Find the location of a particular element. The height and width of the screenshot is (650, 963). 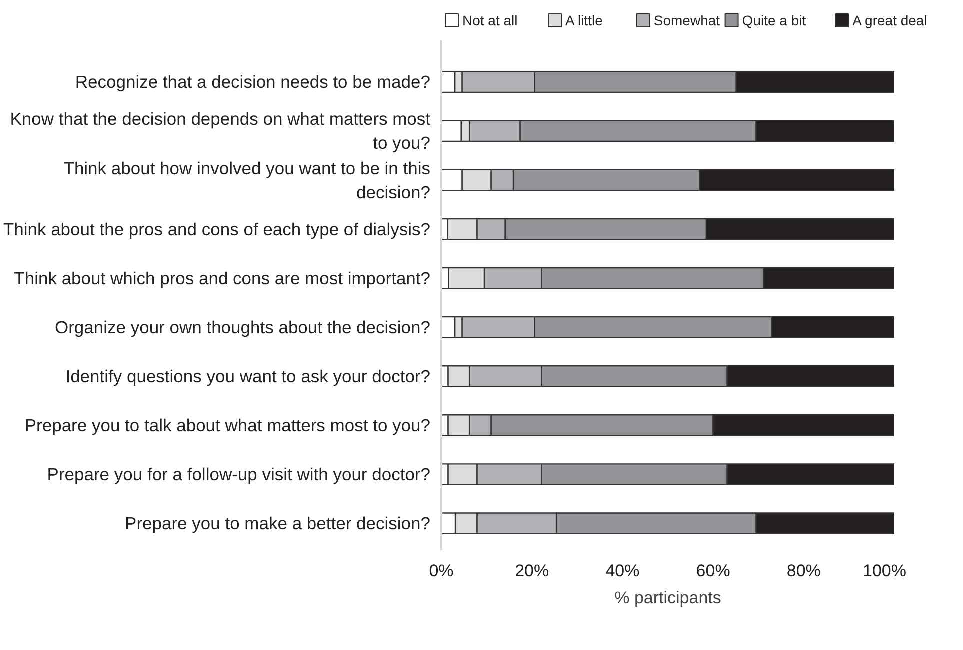

y-tick-label: Recognize that a decision needs to be made? is located at coordinates (253, 82).